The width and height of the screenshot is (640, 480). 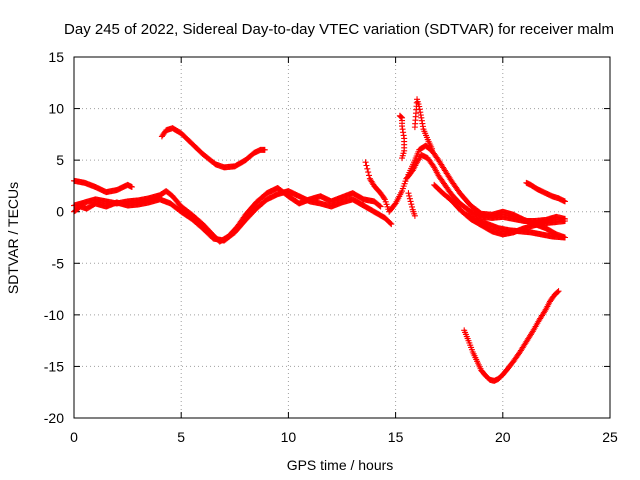 I want to click on x-tick-label: 15, so click(x=396, y=437).